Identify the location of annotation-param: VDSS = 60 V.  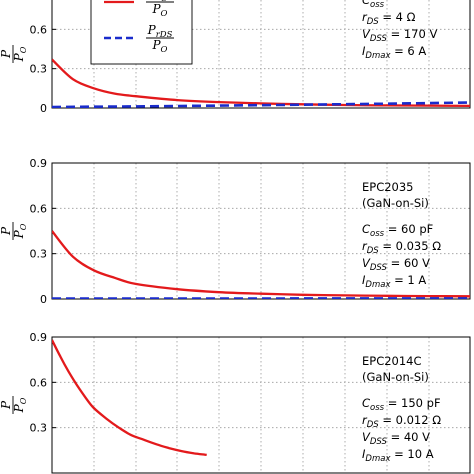
(396, 264).